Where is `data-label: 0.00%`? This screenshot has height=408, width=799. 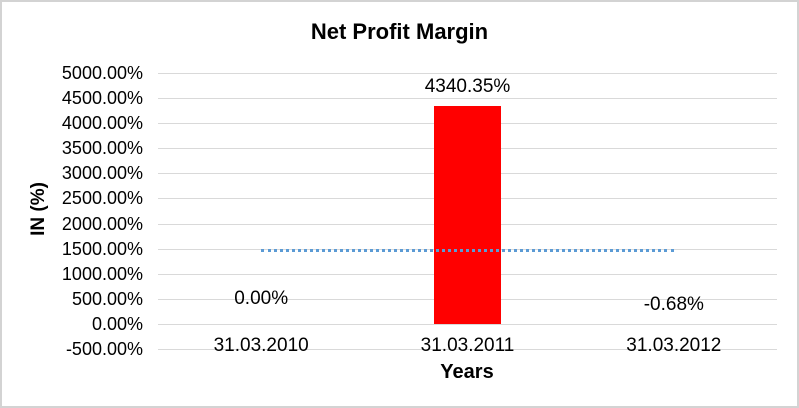 data-label: 0.00% is located at coordinates (261, 298).